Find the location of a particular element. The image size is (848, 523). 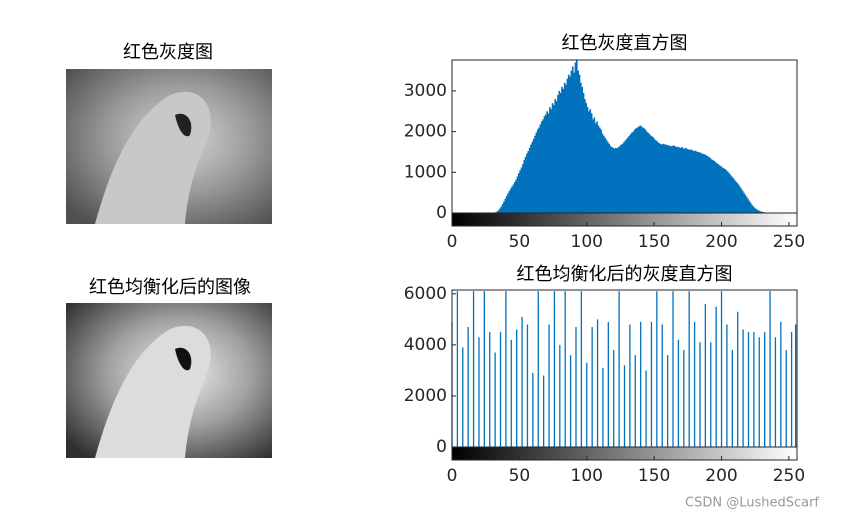

watermark: CSDN @LushedScarf is located at coordinates (752, 503).